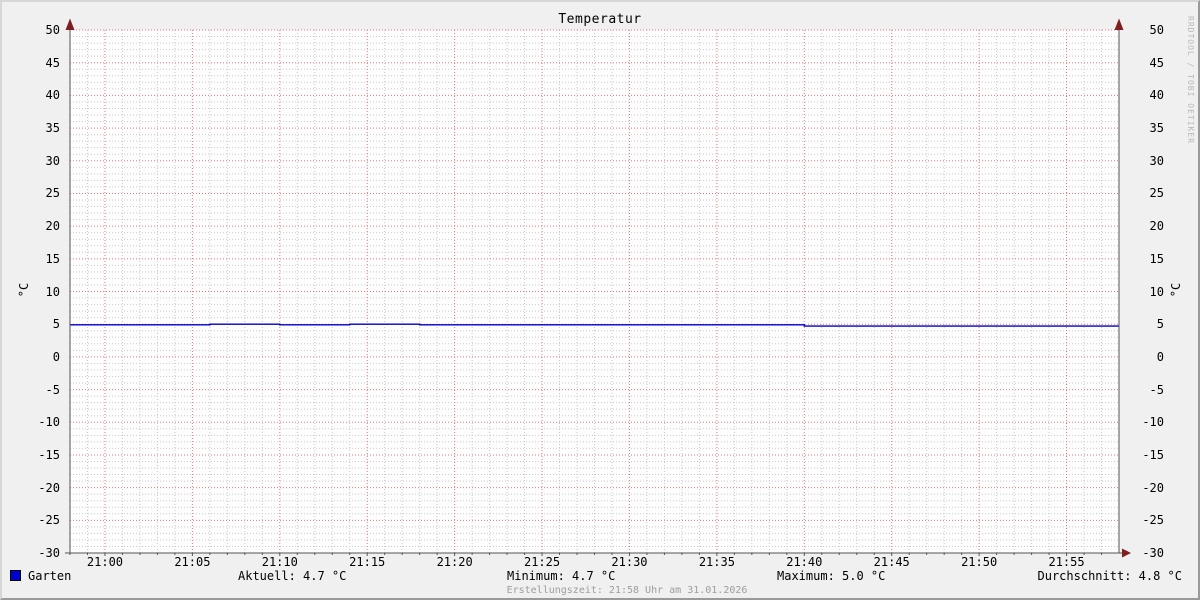  I want to click on x-axis-tick-label: 21:45, so click(891, 562).